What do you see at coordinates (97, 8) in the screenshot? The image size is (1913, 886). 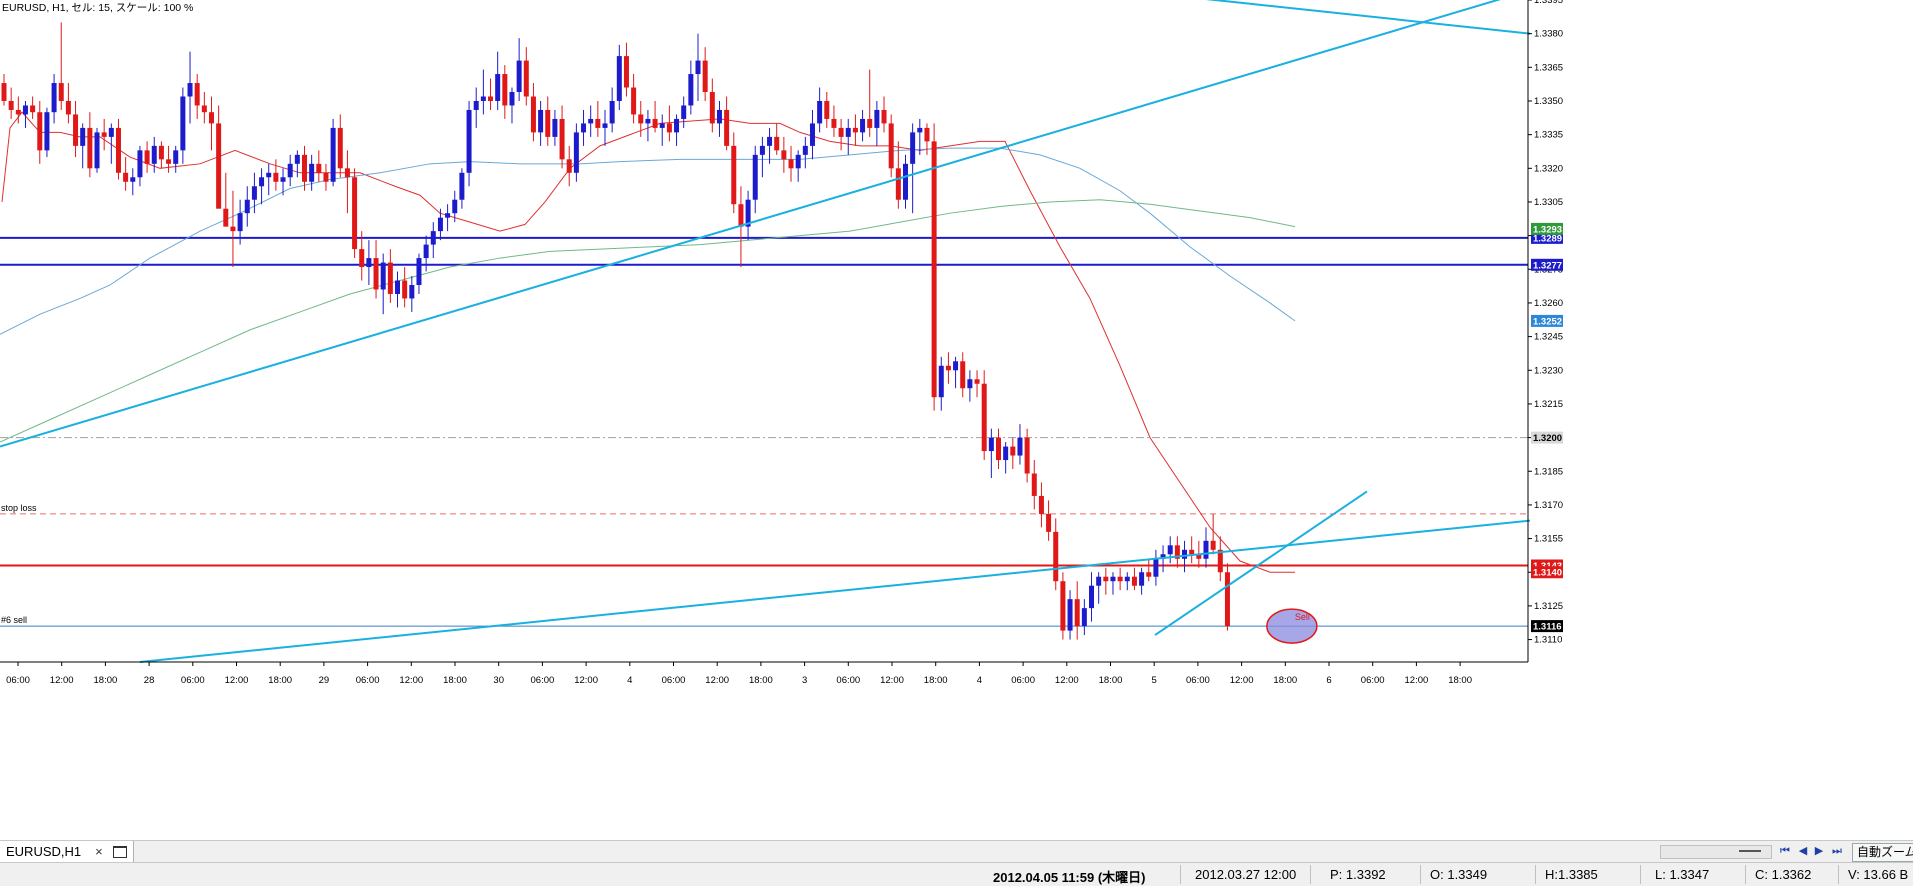 I see `chart-header: EURUSD, H1, セル: 15, スケール: 100 %` at bounding box center [97, 8].